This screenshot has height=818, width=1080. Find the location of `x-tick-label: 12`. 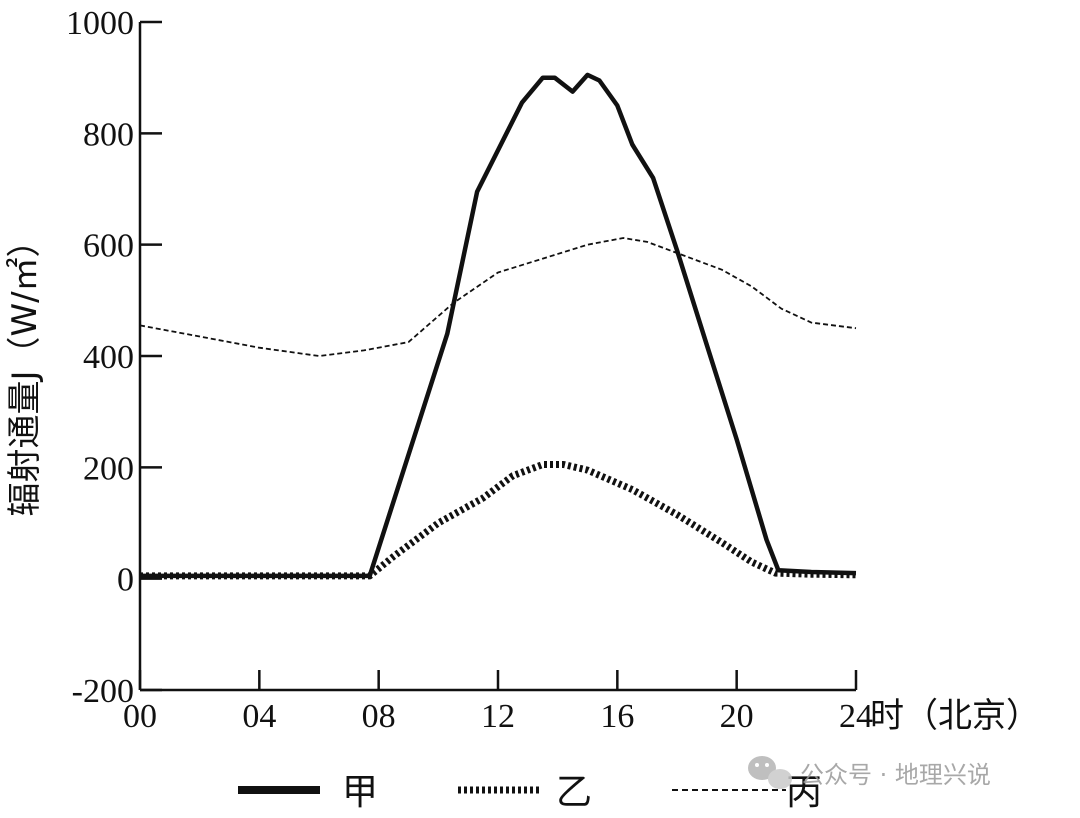

x-tick-label: 12 is located at coordinates (498, 716).